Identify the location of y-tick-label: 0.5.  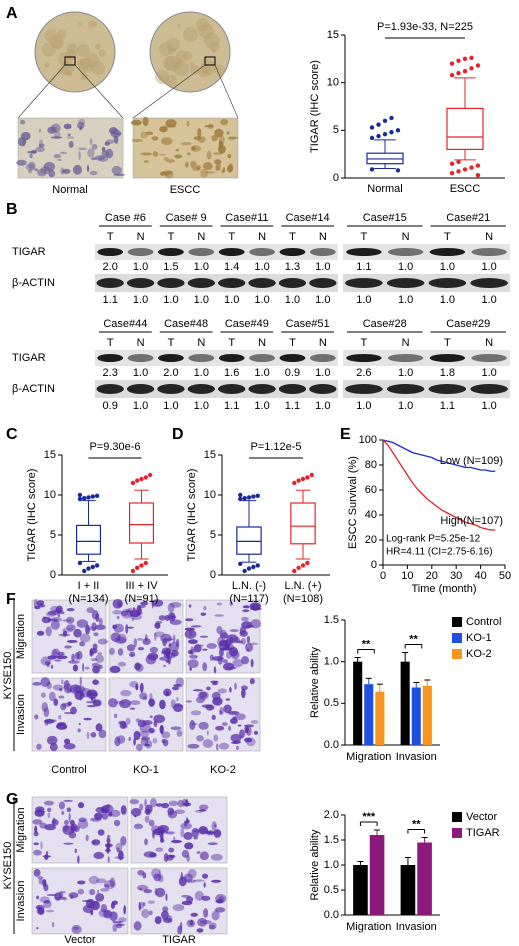
(331, 890).